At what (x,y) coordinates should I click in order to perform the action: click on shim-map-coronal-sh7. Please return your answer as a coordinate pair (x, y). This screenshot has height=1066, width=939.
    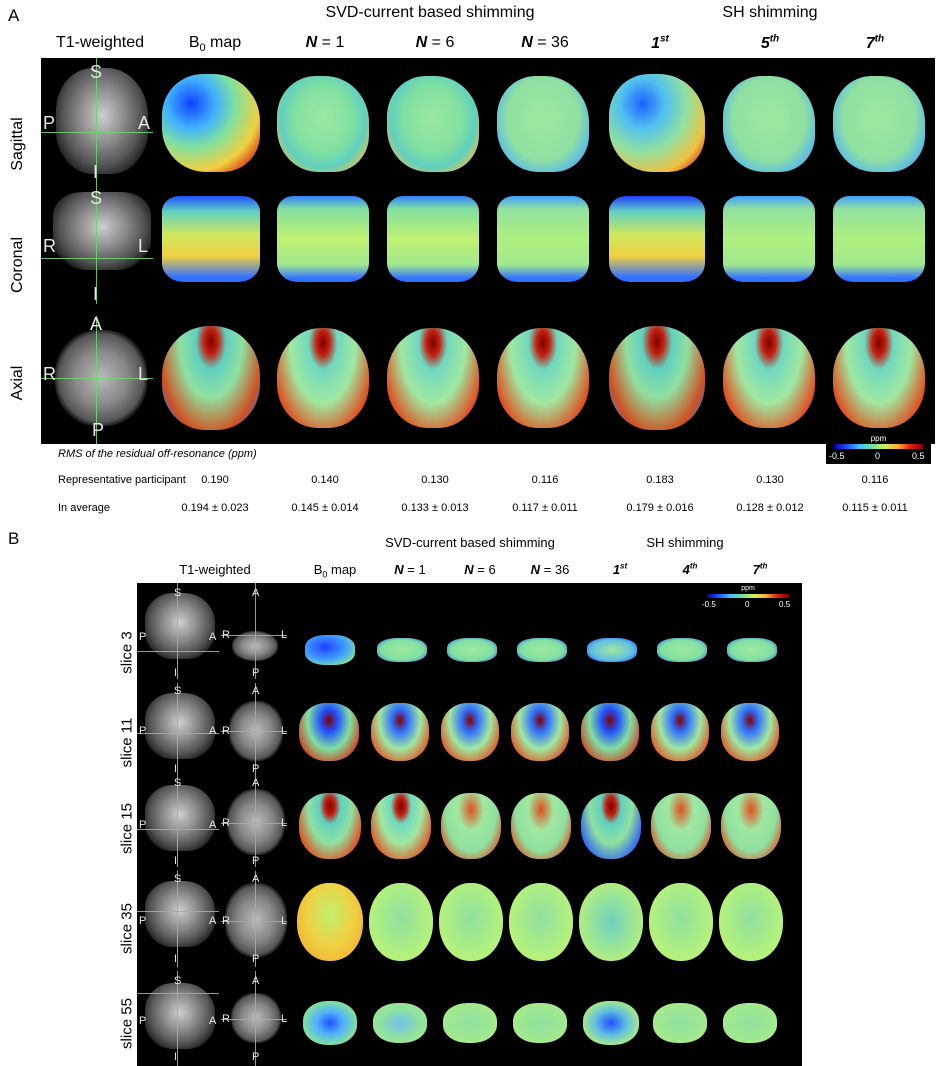
    Looking at the image, I should click on (879, 239).